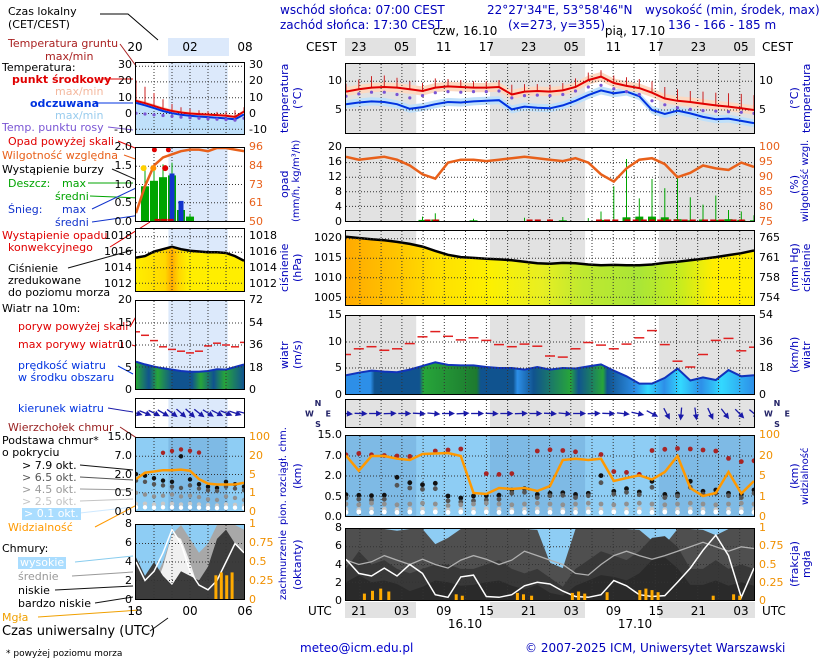 The width and height of the screenshot is (820, 660). Describe the element at coordinates (552, 594) in the screenshot. I see `fog-bars` at that location.